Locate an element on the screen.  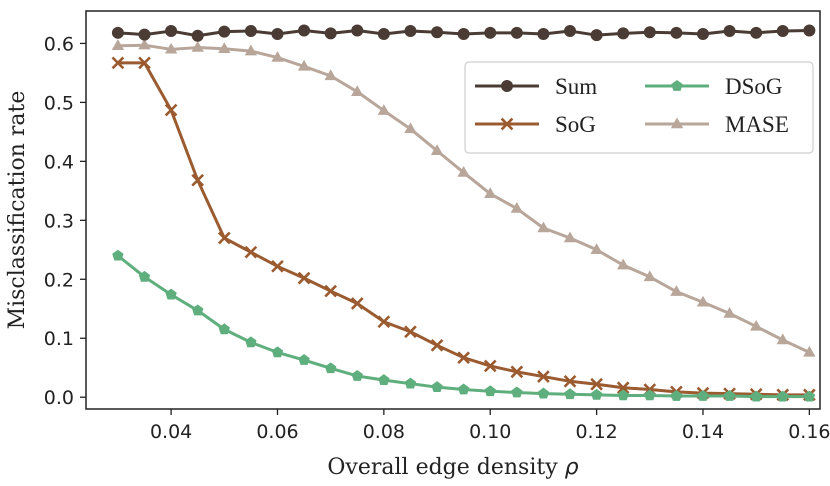
legend-item-sum: Sum is located at coordinates (536, 86).